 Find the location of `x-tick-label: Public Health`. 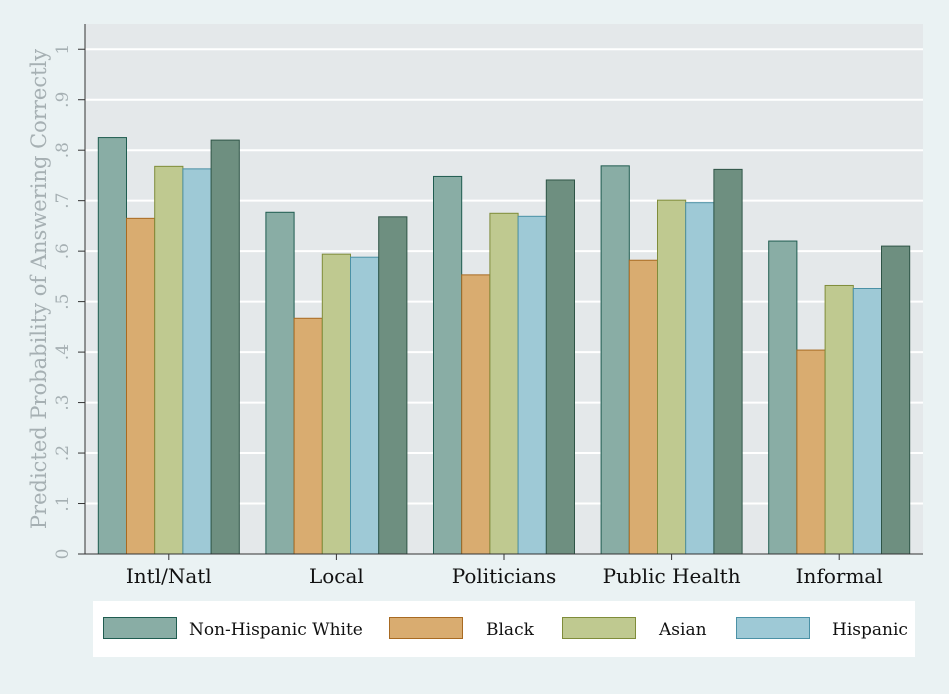

x-tick-label: Public Health is located at coordinates (672, 576).